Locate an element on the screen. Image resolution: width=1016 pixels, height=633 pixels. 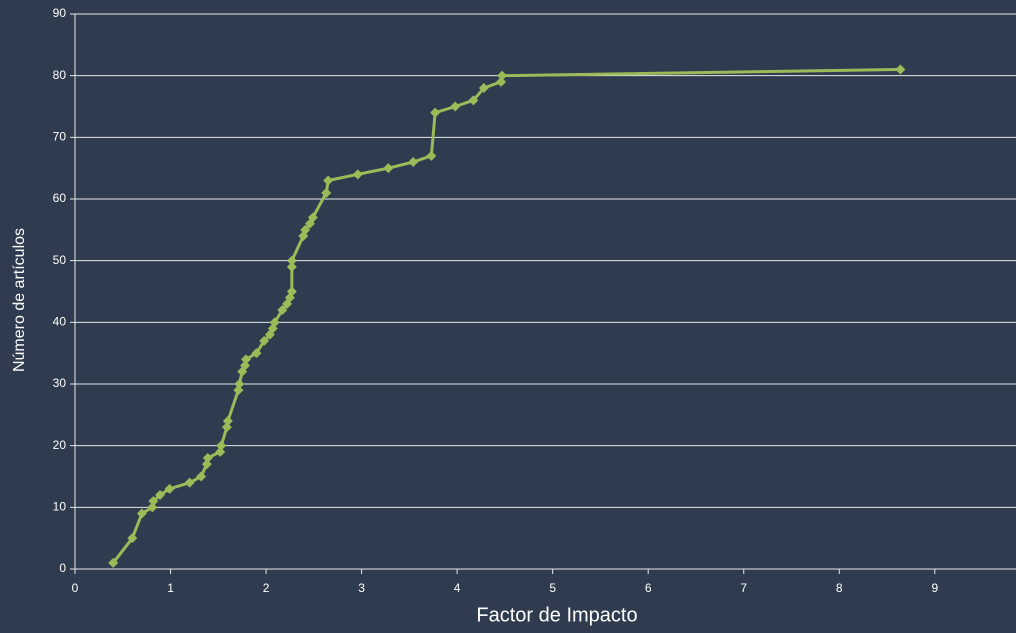
y-tick-label: 20 is located at coordinates (60, 445).